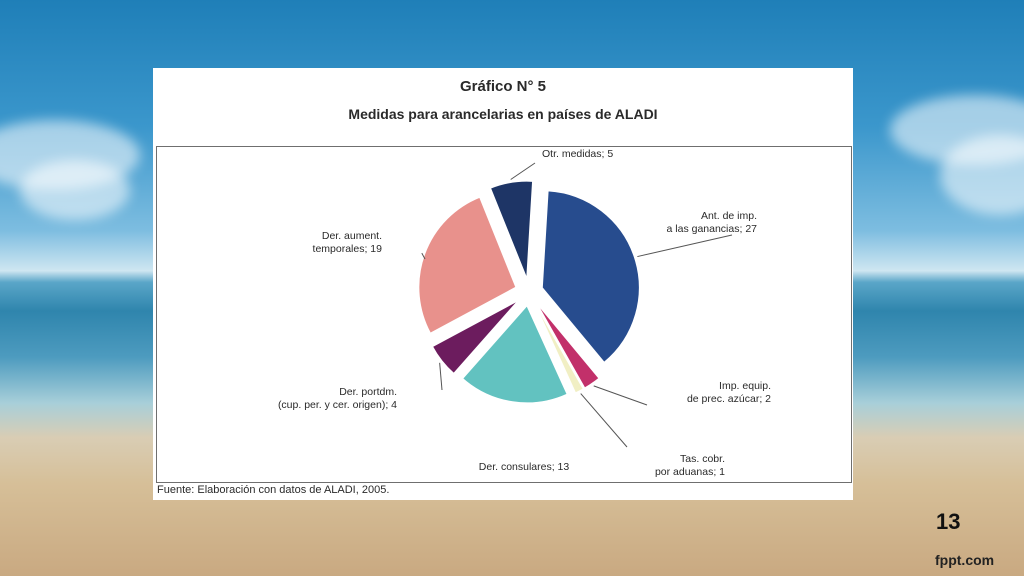 This screenshot has height=576, width=1024. I want to click on slice-label-line: temporales; 19, so click(348, 249).